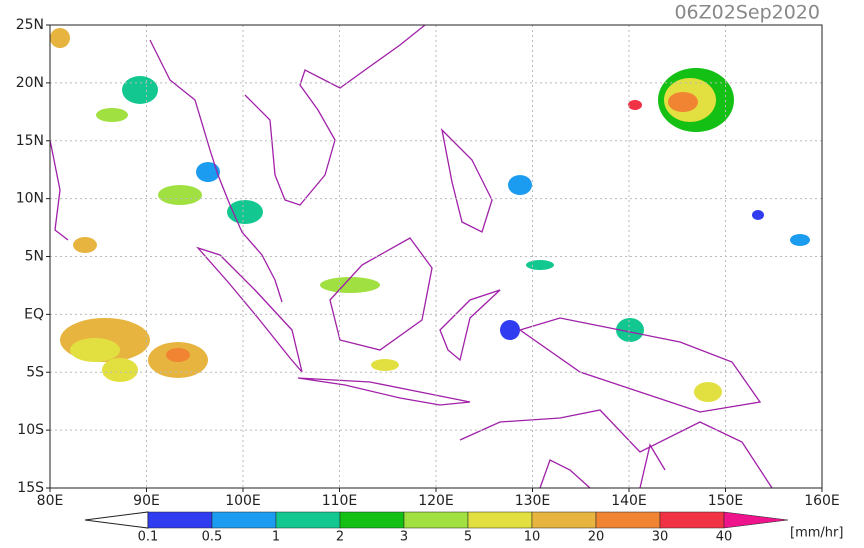 The height and width of the screenshot is (548, 864). Describe the element at coordinates (30, 141) in the screenshot. I see `lat-tick-label: 15N` at that location.